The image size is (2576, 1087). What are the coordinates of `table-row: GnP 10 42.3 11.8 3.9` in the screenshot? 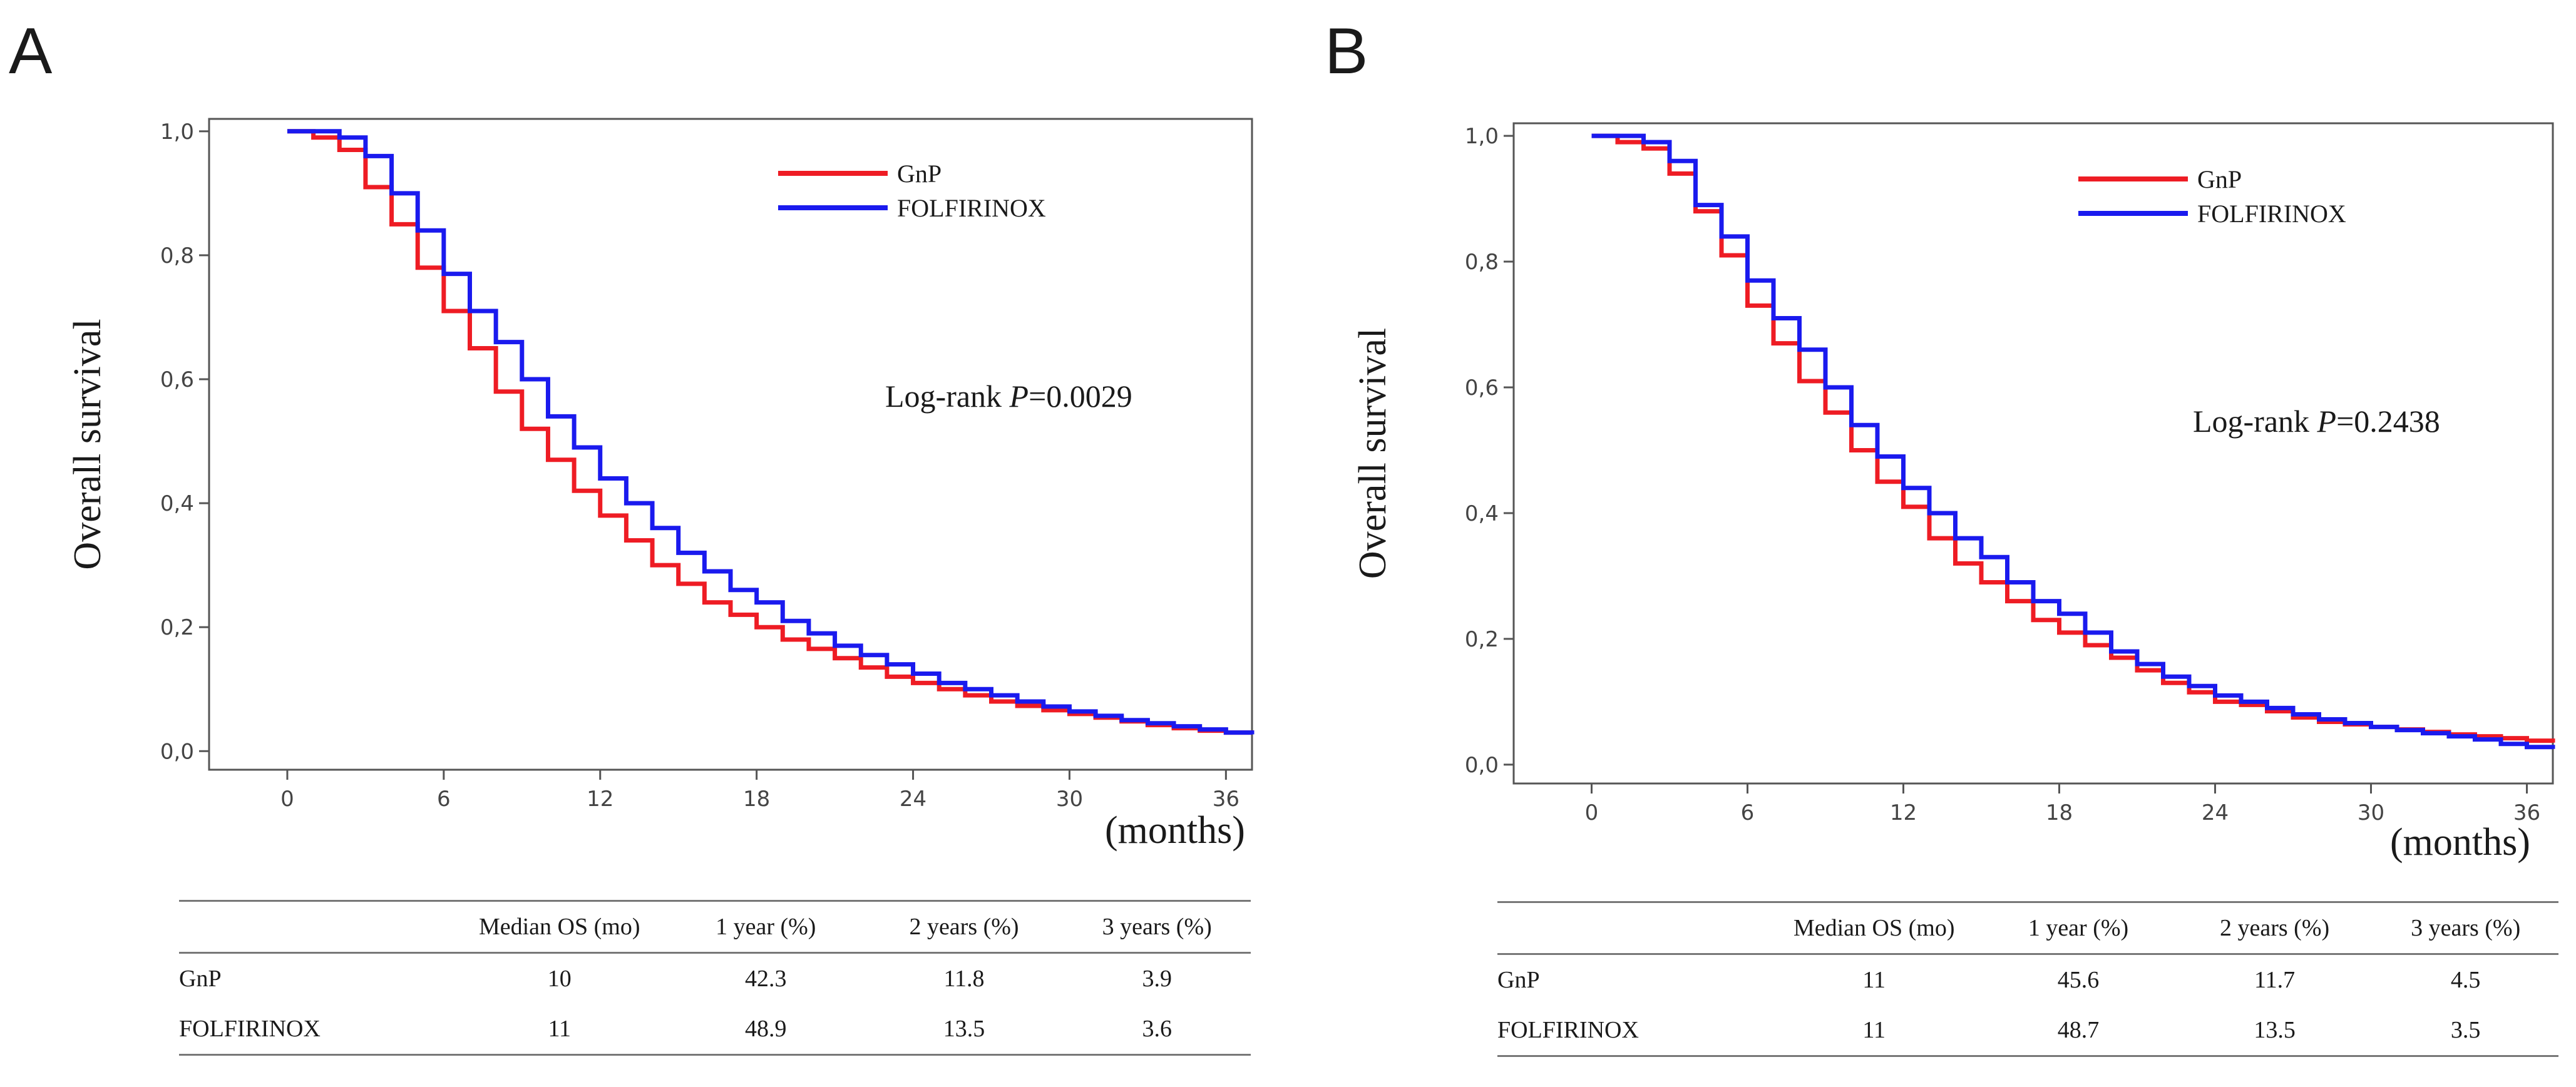 It's located at (715, 978).